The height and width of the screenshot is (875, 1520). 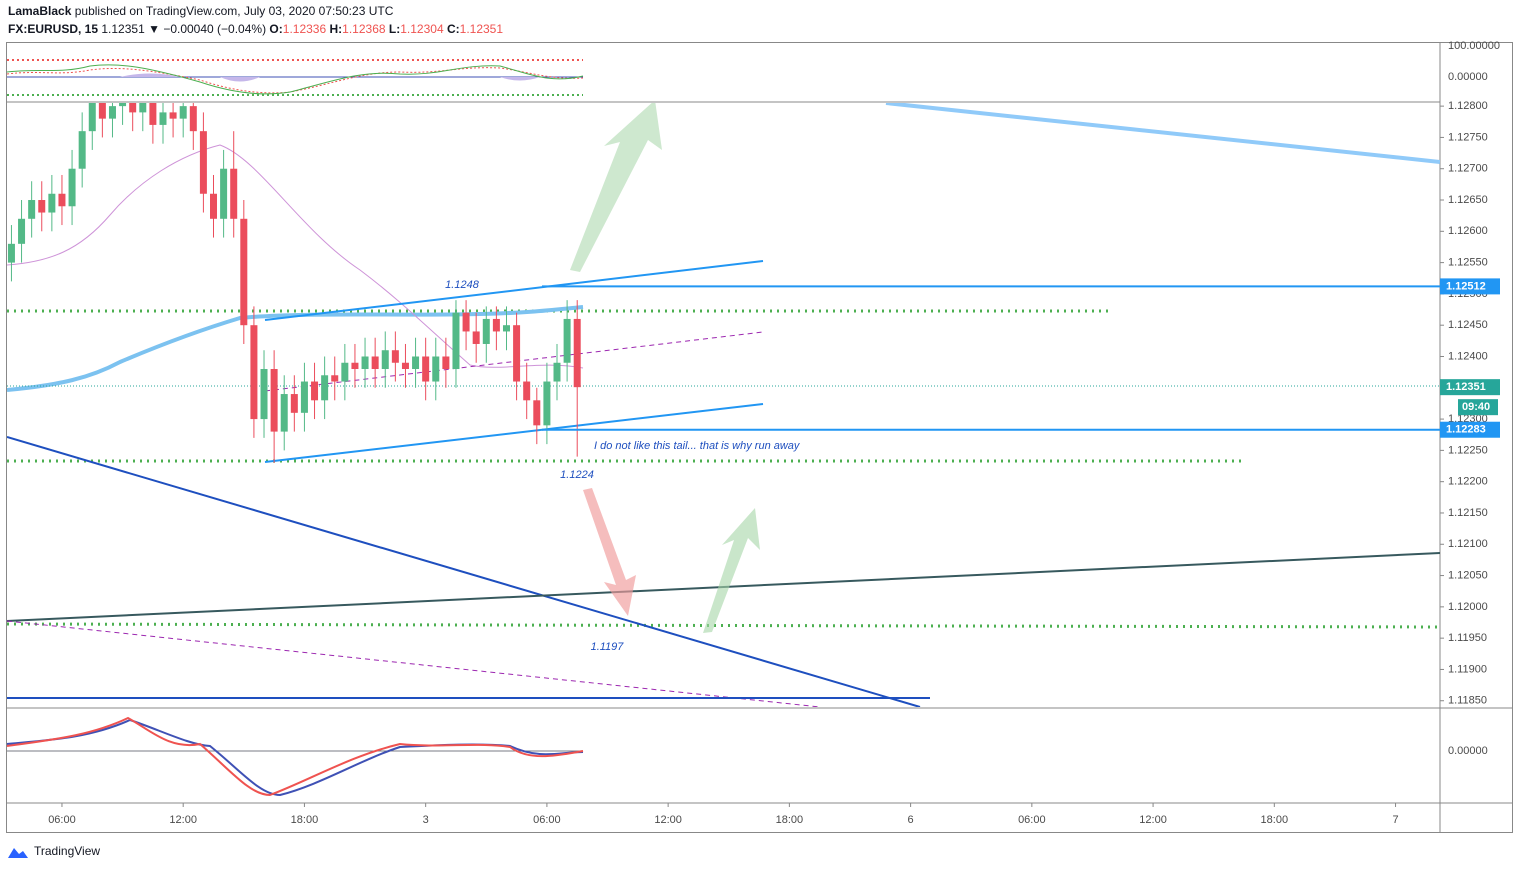 I want to click on quote-value: 1.12351, so click(x=482, y=29).